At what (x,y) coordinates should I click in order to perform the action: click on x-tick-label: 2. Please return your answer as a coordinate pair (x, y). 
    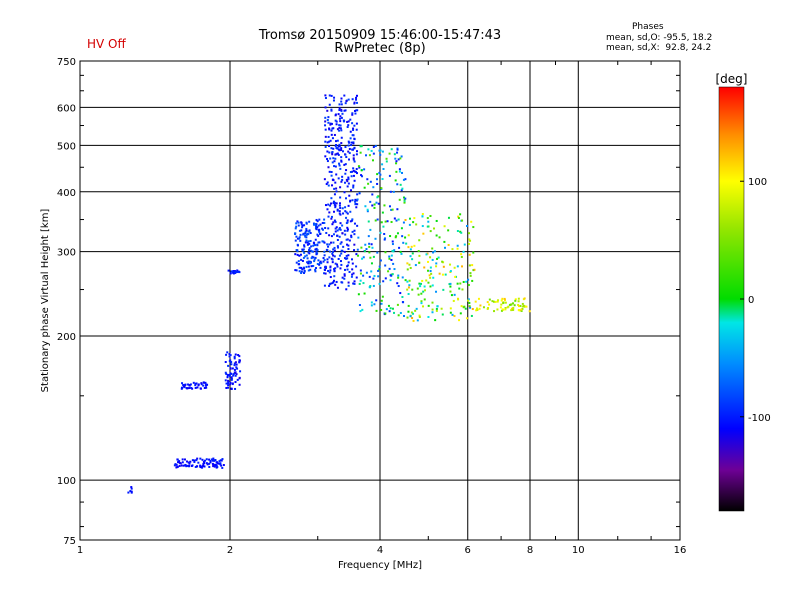
    Looking at the image, I should click on (230, 550).